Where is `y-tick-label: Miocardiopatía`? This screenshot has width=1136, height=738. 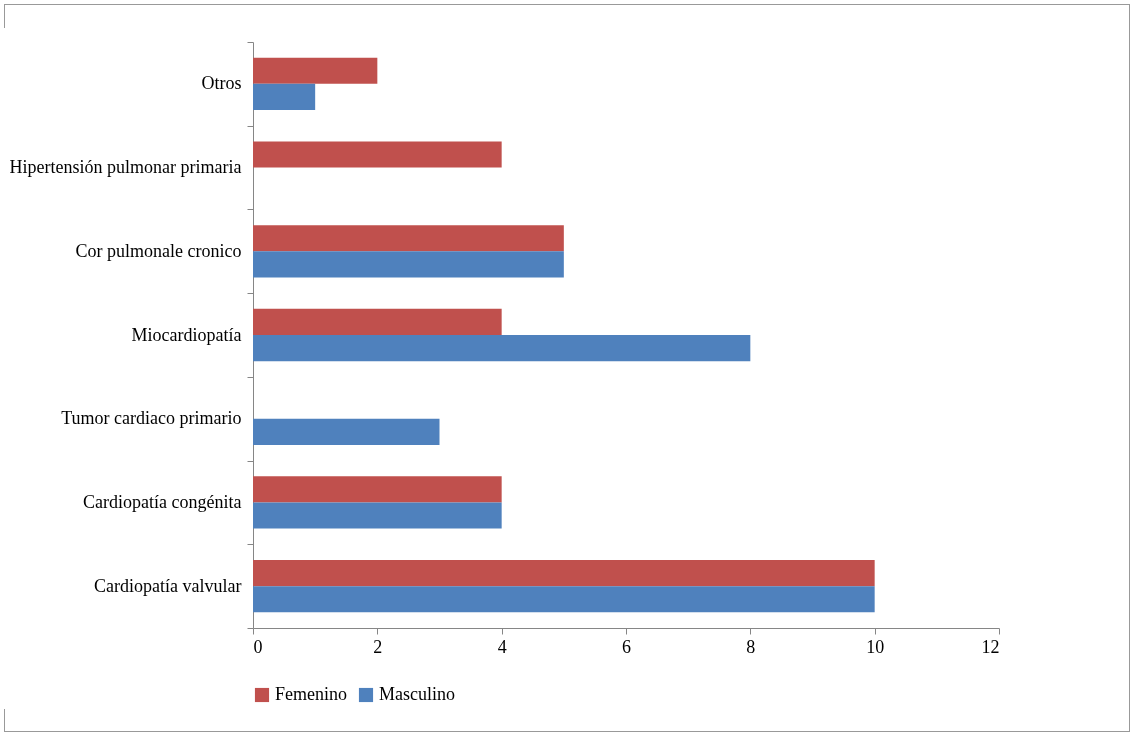 y-tick-label: Miocardiopatía is located at coordinates (186, 334).